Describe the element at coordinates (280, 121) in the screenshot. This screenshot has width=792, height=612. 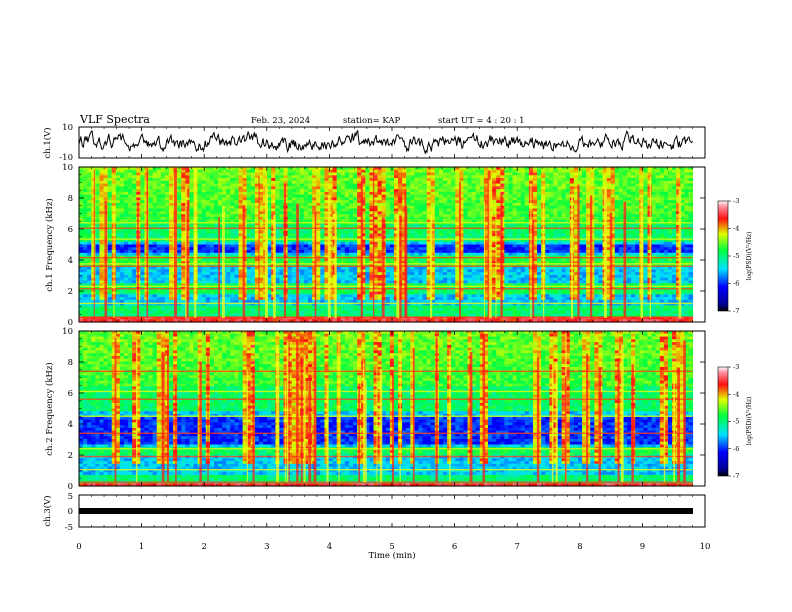
I see `date-label: Feb. 23, 2024` at that location.